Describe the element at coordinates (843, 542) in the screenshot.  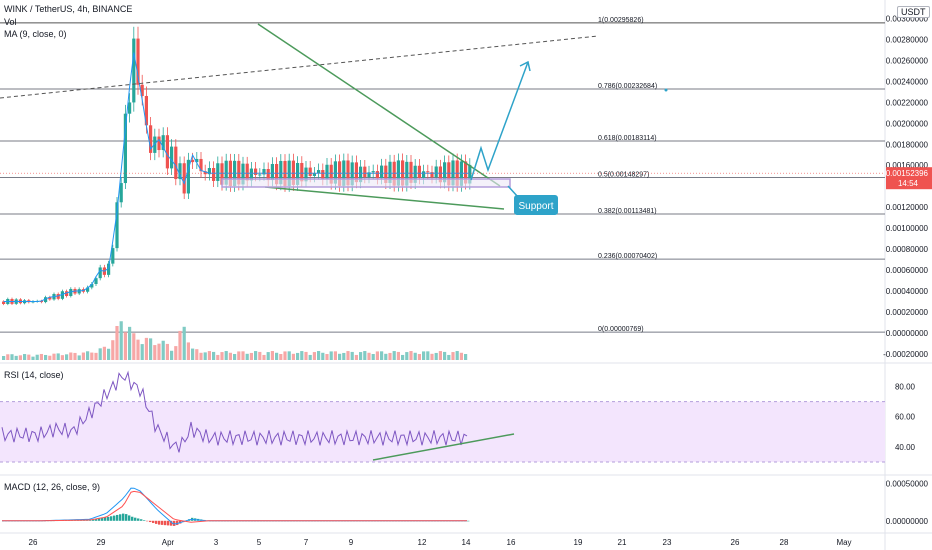
I see `time-axis-tick: May` at that location.